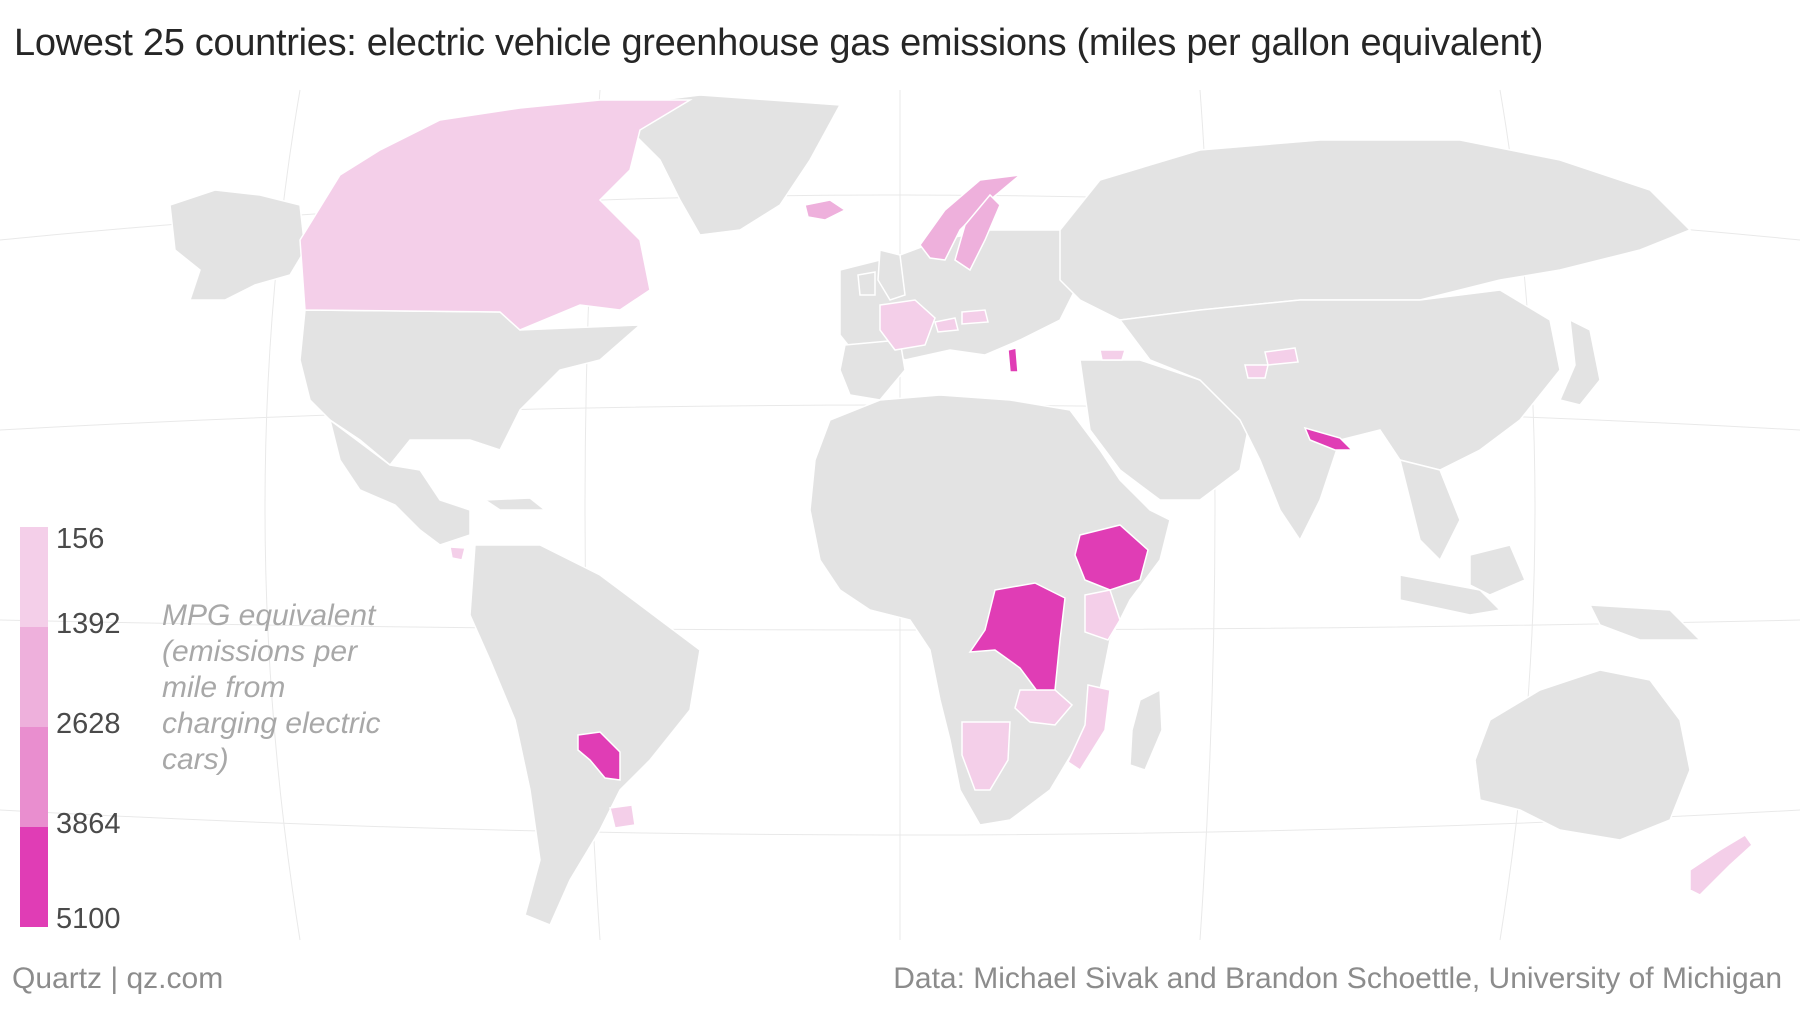 The image size is (1800, 1012). I want to click on country-costa-rica, so click(457, 553).